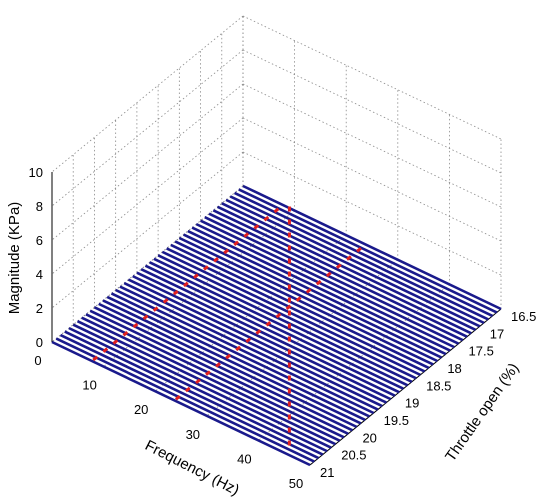 The width and height of the screenshot is (550, 499). I want to click on y-tick-label: 18, so click(454, 368).